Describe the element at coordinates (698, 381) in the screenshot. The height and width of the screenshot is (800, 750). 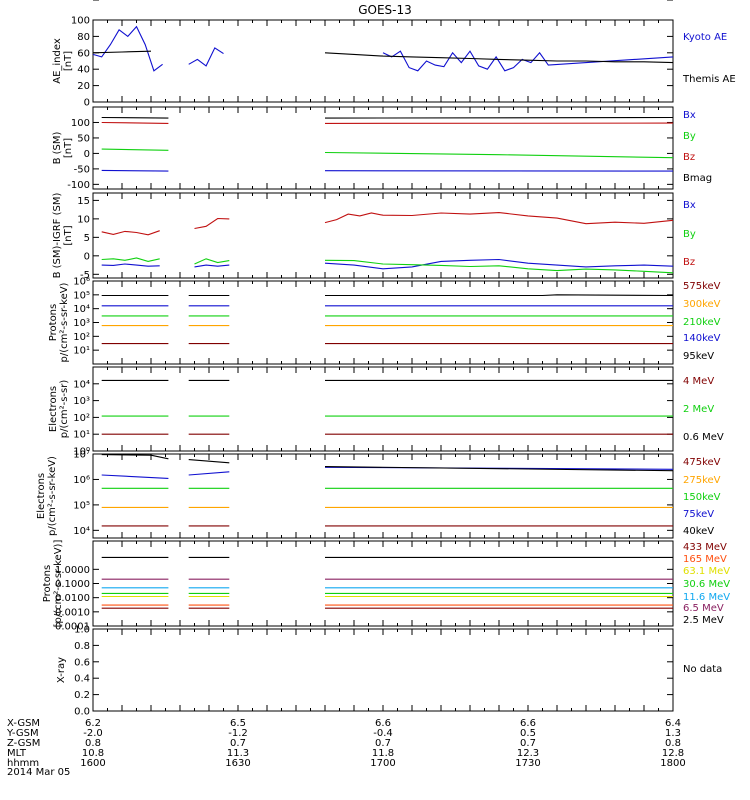
I see `legend-entry: 4 MeV` at that location.